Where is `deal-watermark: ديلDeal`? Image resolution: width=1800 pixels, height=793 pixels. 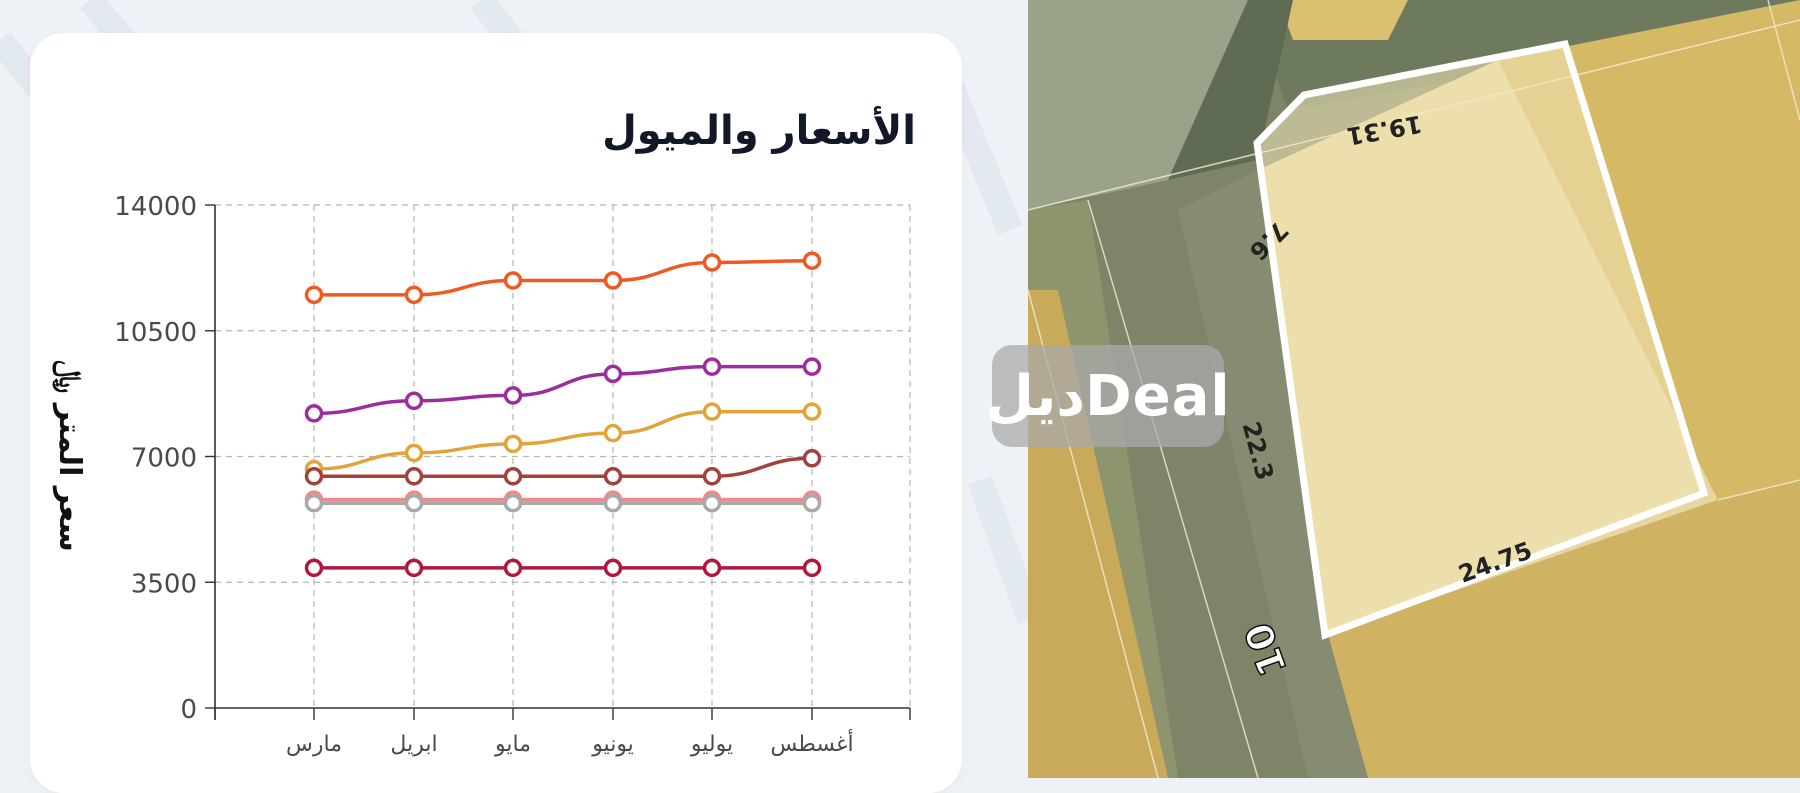 deal-watermark: ديلDeal is located at coordinates (1107, 396).